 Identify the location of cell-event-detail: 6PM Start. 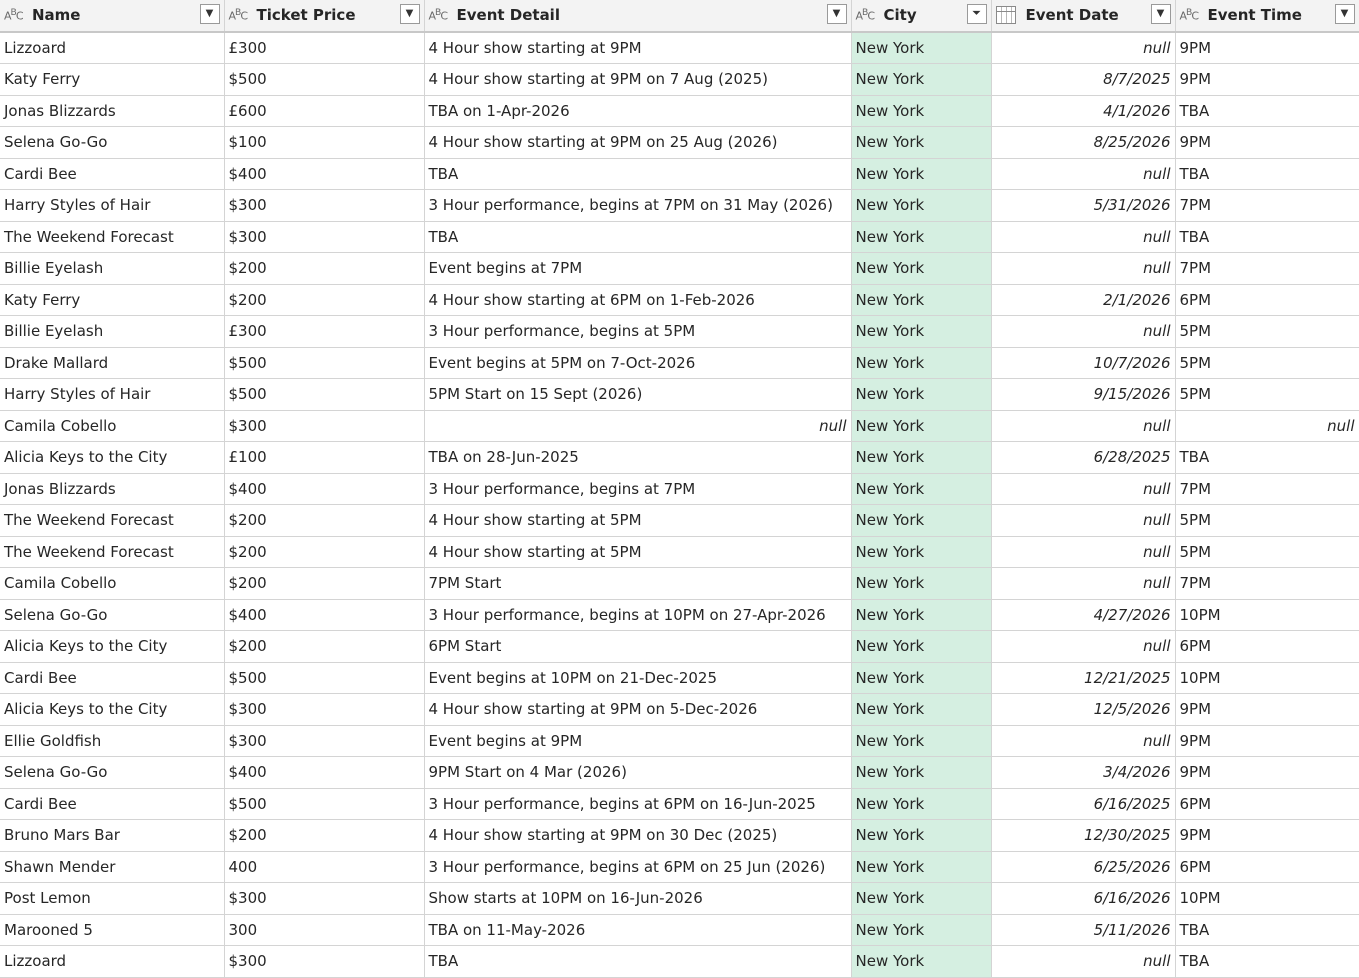
(638, 646).